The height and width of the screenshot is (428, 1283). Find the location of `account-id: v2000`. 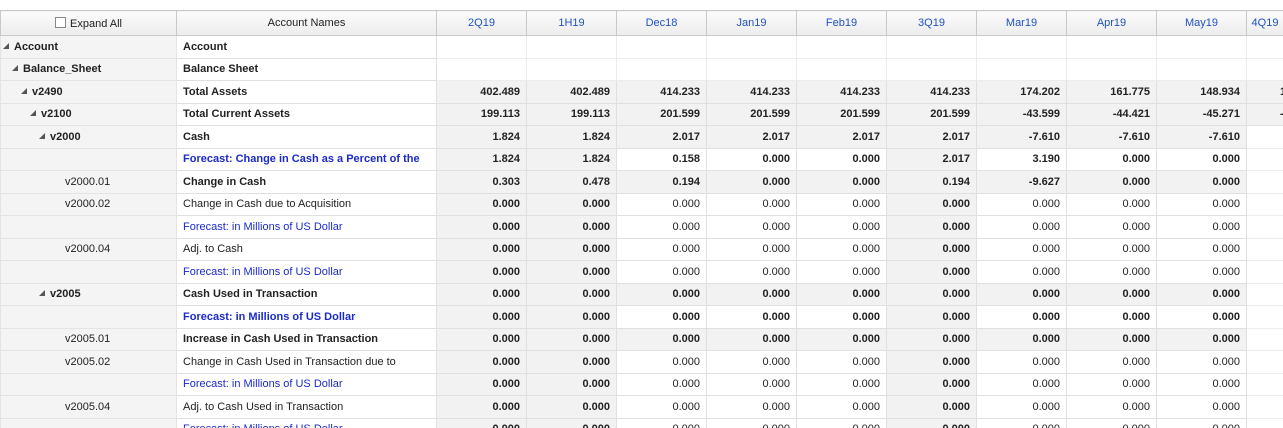

account-id: v2000 is located at coordinates (65, 136).